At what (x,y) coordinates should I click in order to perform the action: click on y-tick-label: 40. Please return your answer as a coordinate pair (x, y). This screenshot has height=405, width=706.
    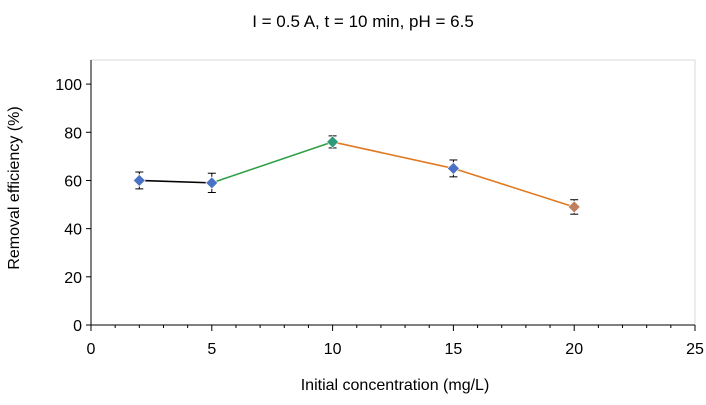
    Looking at the image, I should click on (73, 230).